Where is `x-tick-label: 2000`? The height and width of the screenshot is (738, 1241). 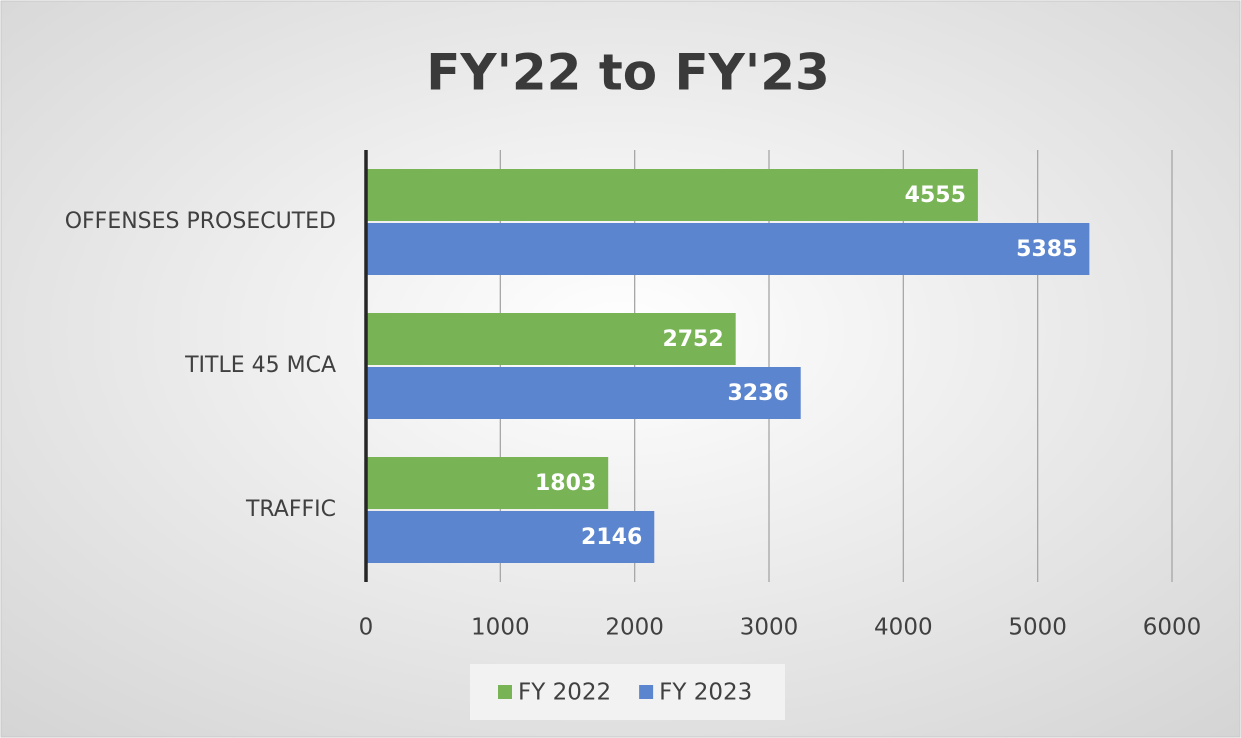
x-tick-label: 2000 is located at coordinates (634, 628).